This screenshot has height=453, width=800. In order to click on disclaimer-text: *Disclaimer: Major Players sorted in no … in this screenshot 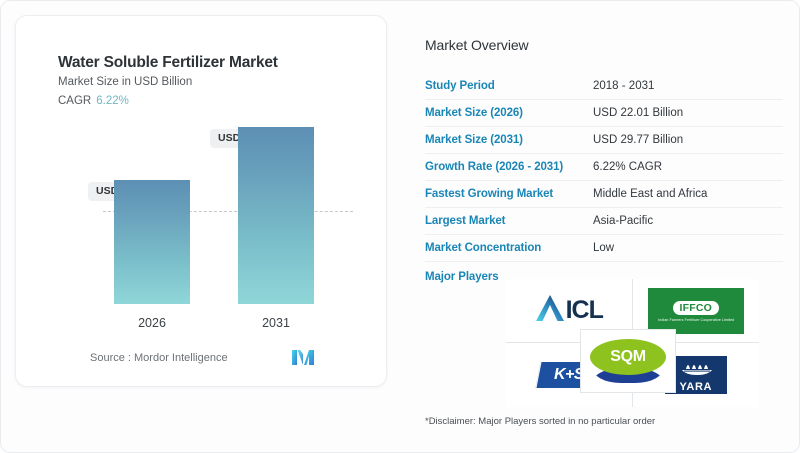, I will do `click(540, 421)`.